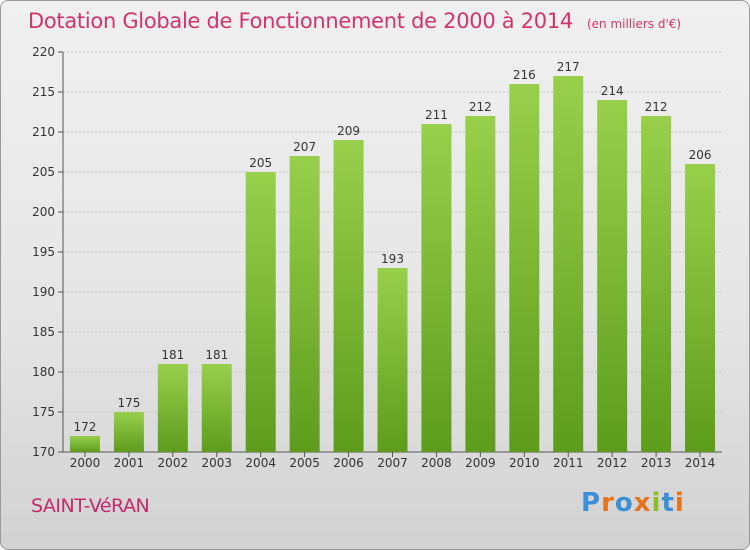  I want to click on bar-value-label: 175, so click(128, 403).